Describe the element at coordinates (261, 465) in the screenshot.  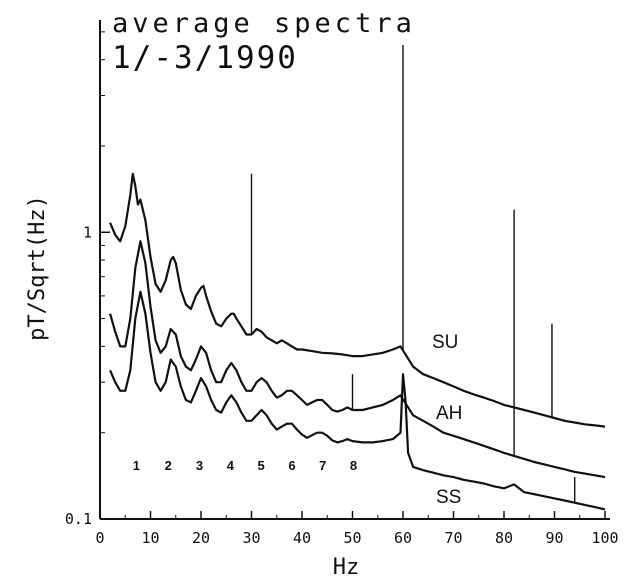
I see `mode-label: 5` at that location.